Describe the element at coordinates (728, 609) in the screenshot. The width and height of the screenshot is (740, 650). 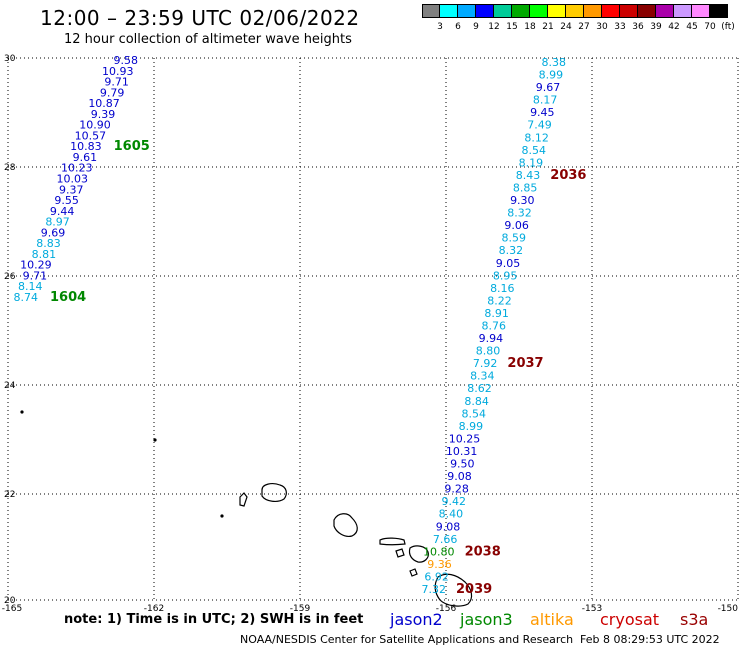
I see `x-tick-label: -150` at that location.